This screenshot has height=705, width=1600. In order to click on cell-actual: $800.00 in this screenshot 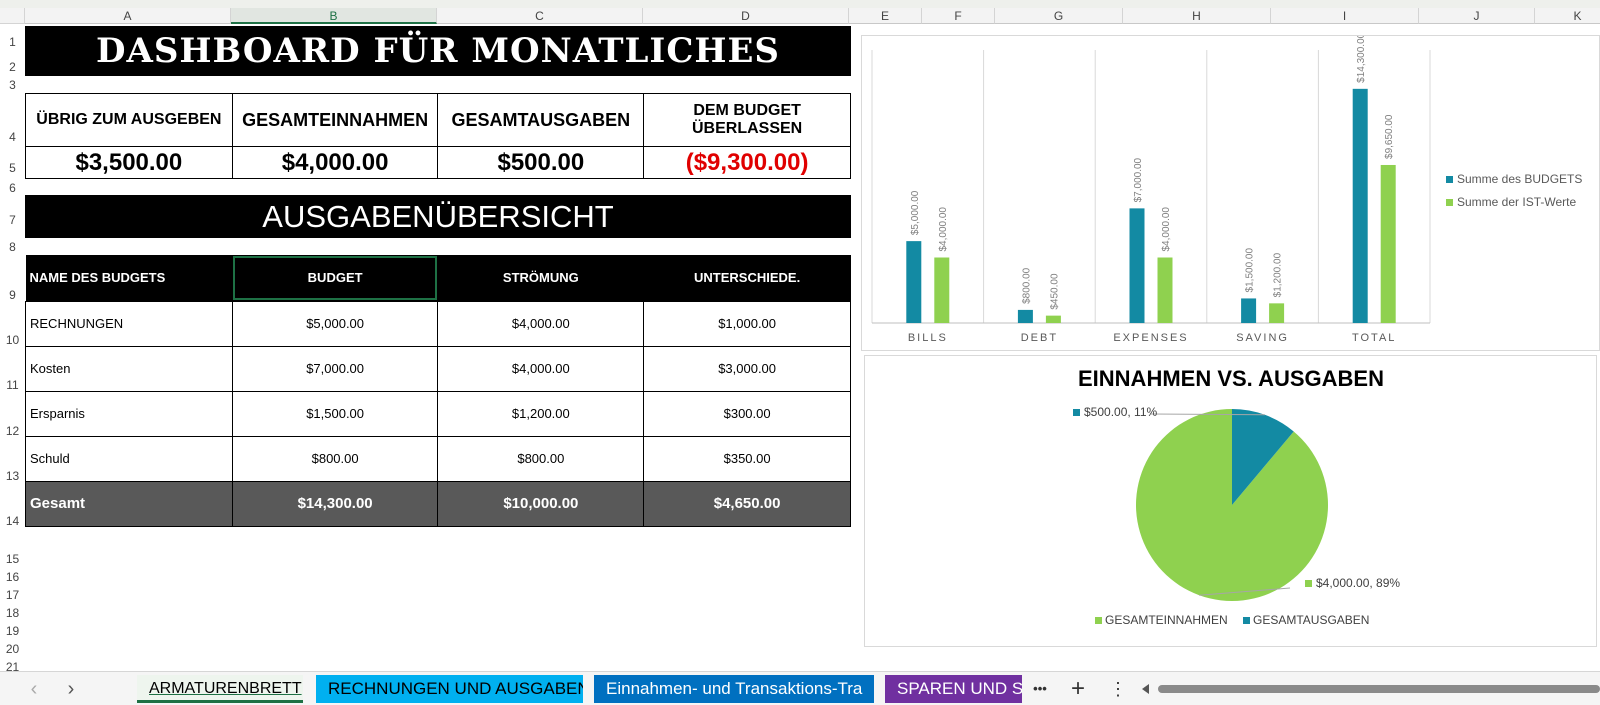, I will do `click(541, 458)`.